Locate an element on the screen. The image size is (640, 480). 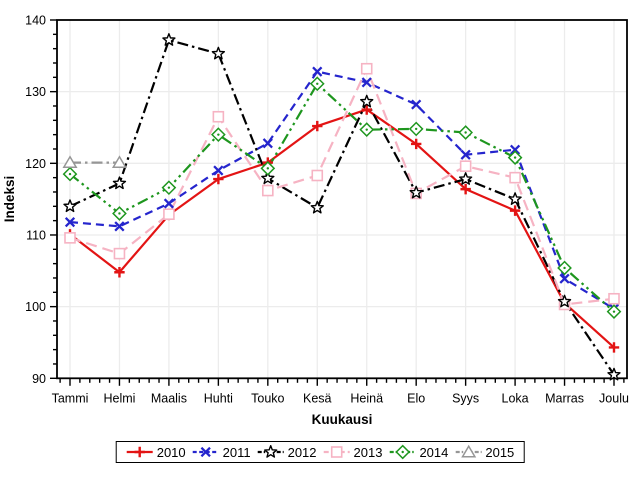
x-tick-label: Touko is located at coordinates (267, 398).